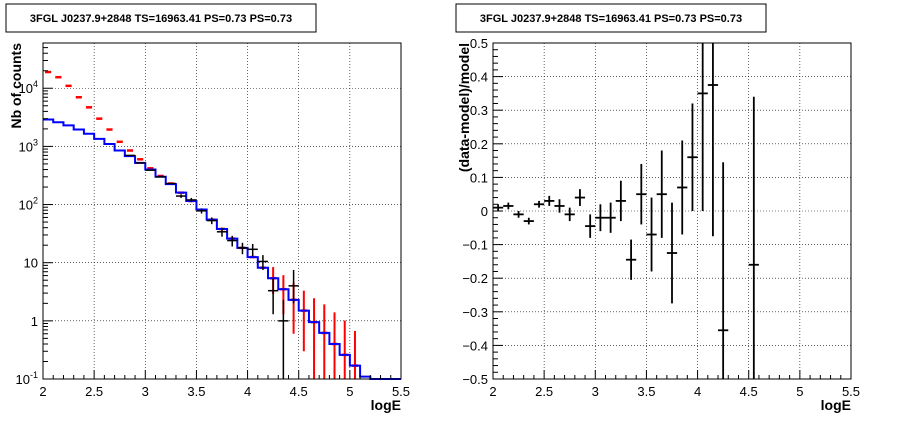 This screenshot has height=421, width=898. Describe the element at coordinates (28, 145) in the screenshot. I see `left-y-tick-label: 10³` at that location.